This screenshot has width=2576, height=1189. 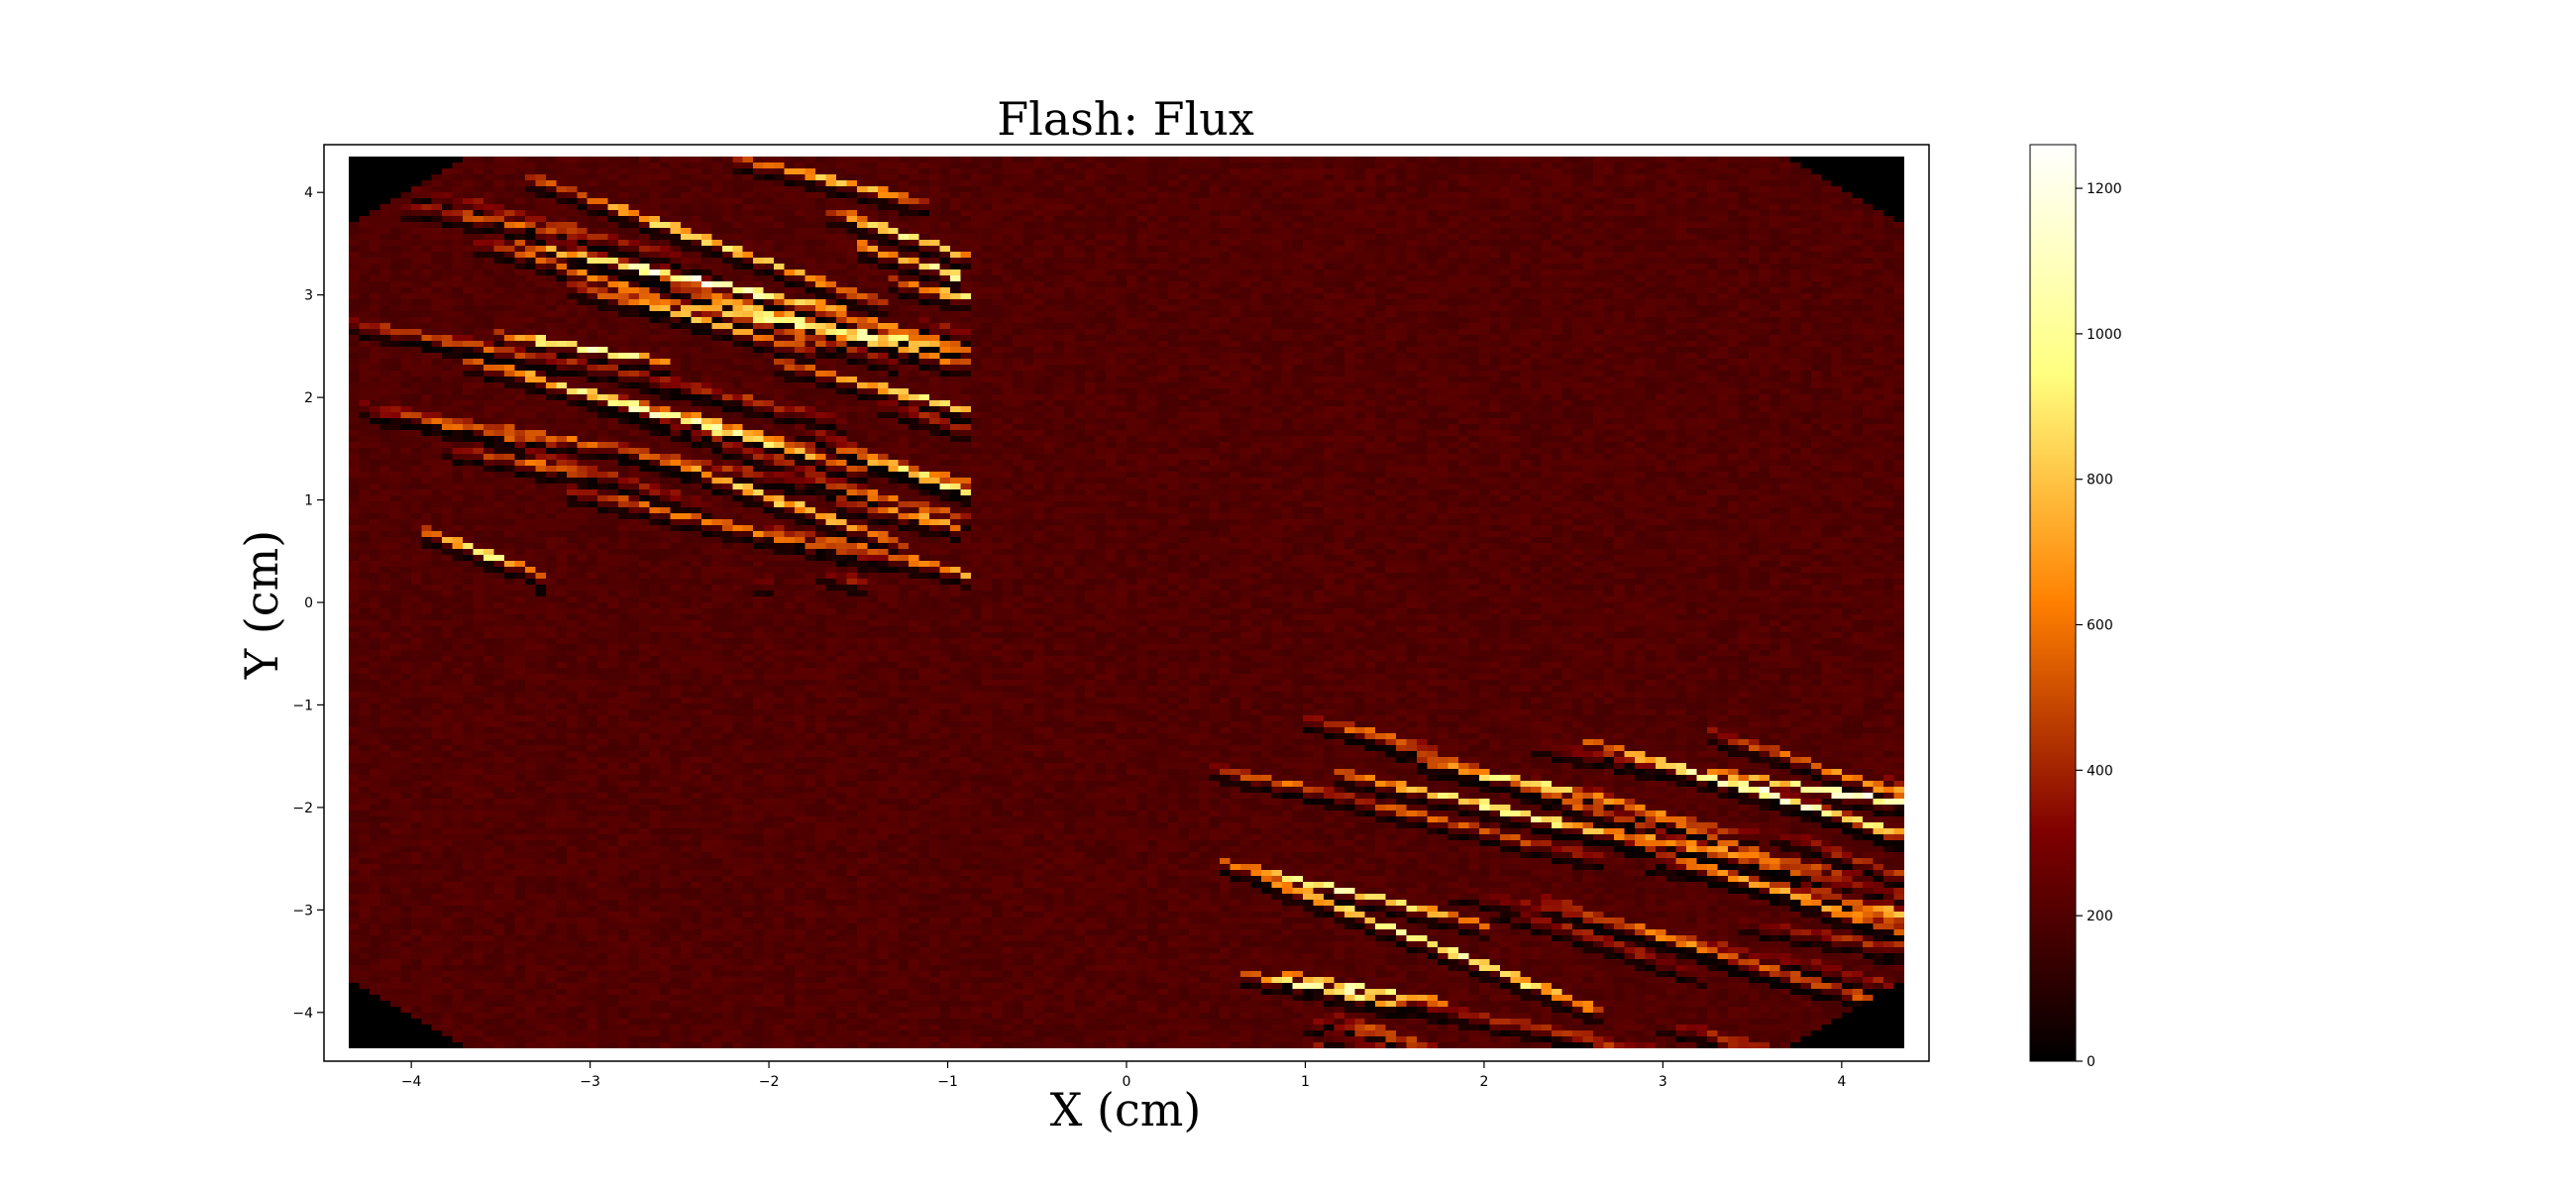 I want to click on colorbar-tick-label: 600, so click(x=2100, y=626).